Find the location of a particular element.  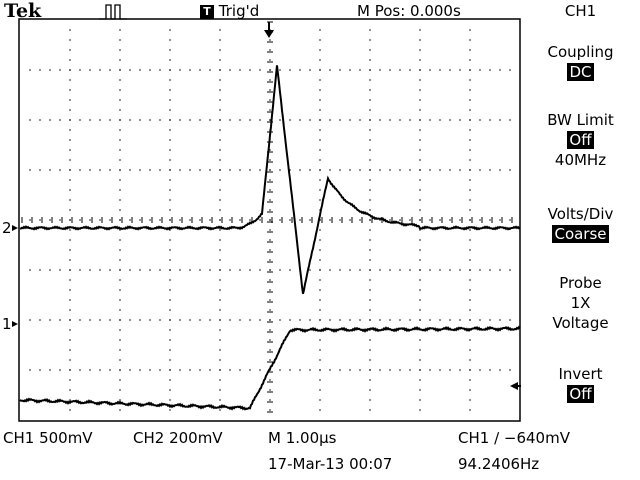

invert-label: Invert is located at coordinates (580, 374).